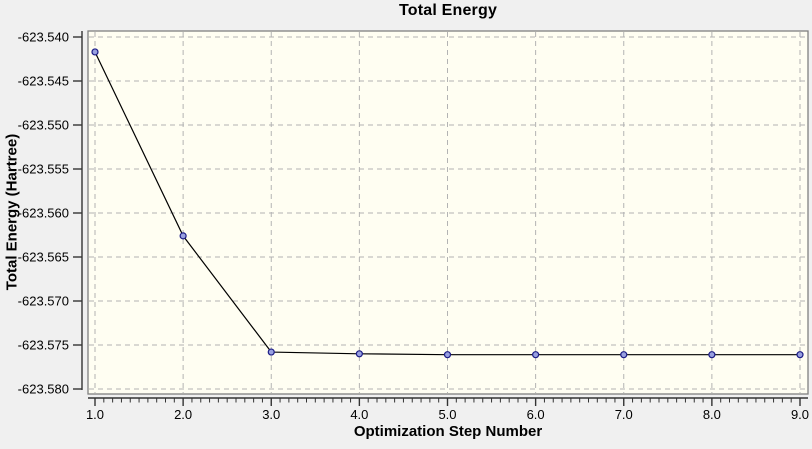 Image resolution: width=812 pixels, height=449 pixels. Describe the element at coordinates (624, 414) in the screenshot. I see `x-tick-label: 7.0` at that location.